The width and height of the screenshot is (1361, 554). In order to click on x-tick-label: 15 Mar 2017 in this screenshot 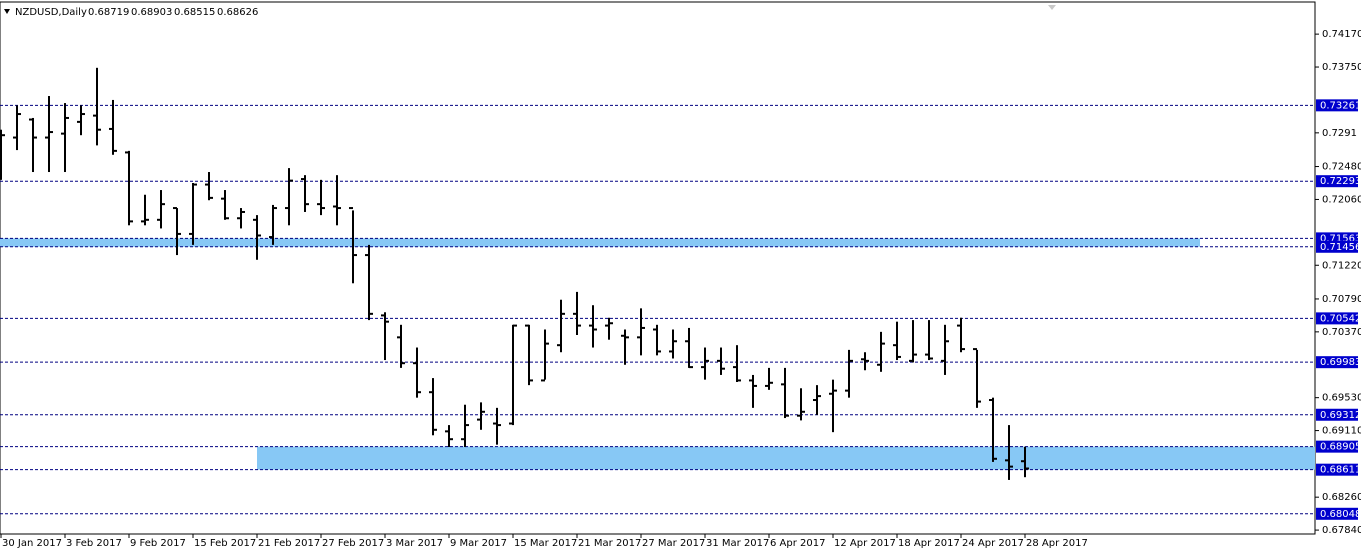, I will do `click(545, 543)`.